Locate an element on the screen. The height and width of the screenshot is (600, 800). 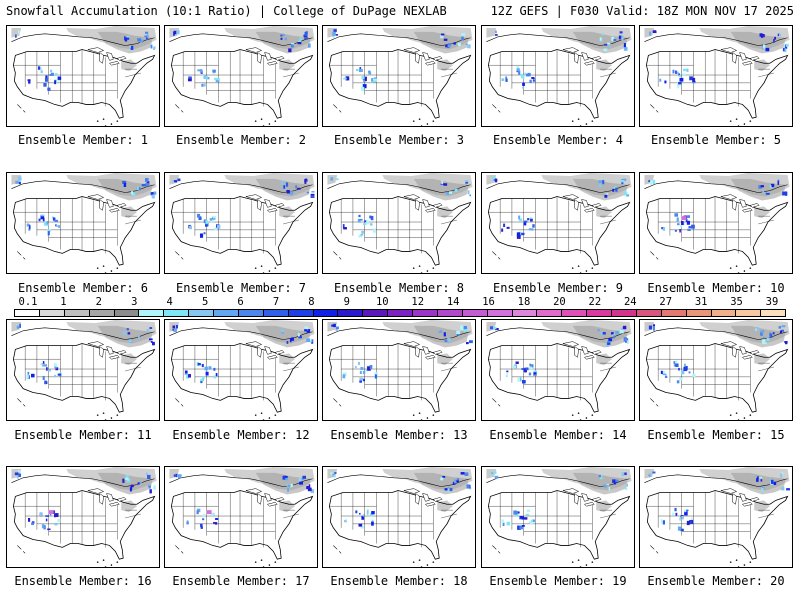
legend-label: 2 is located at coordinates (99, 302).